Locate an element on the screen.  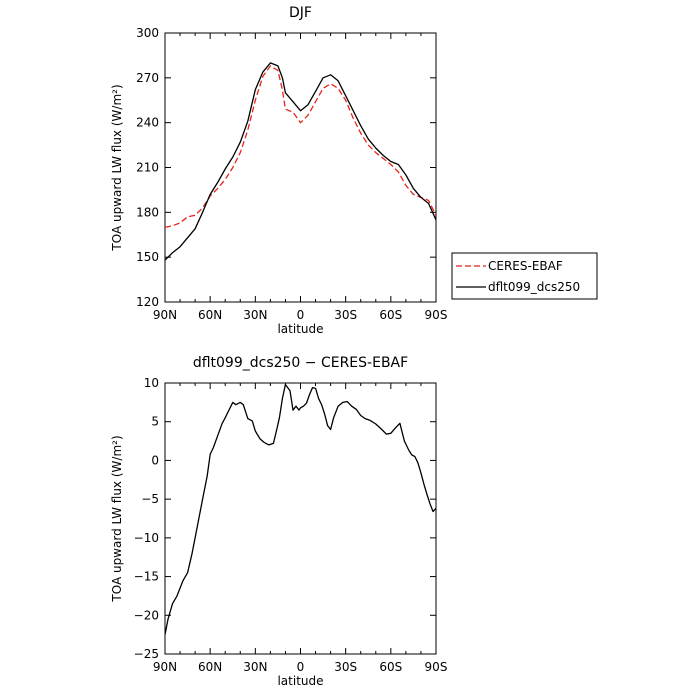
legend-box is located at coordinates (524, 276).